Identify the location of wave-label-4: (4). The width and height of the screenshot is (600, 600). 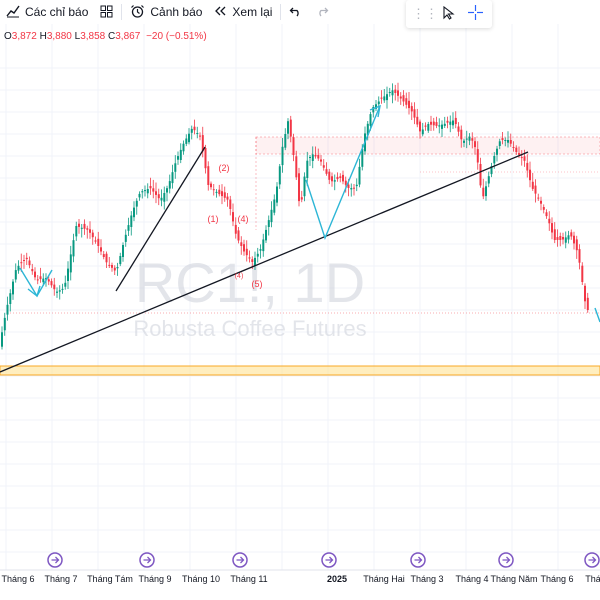
(239, 276).